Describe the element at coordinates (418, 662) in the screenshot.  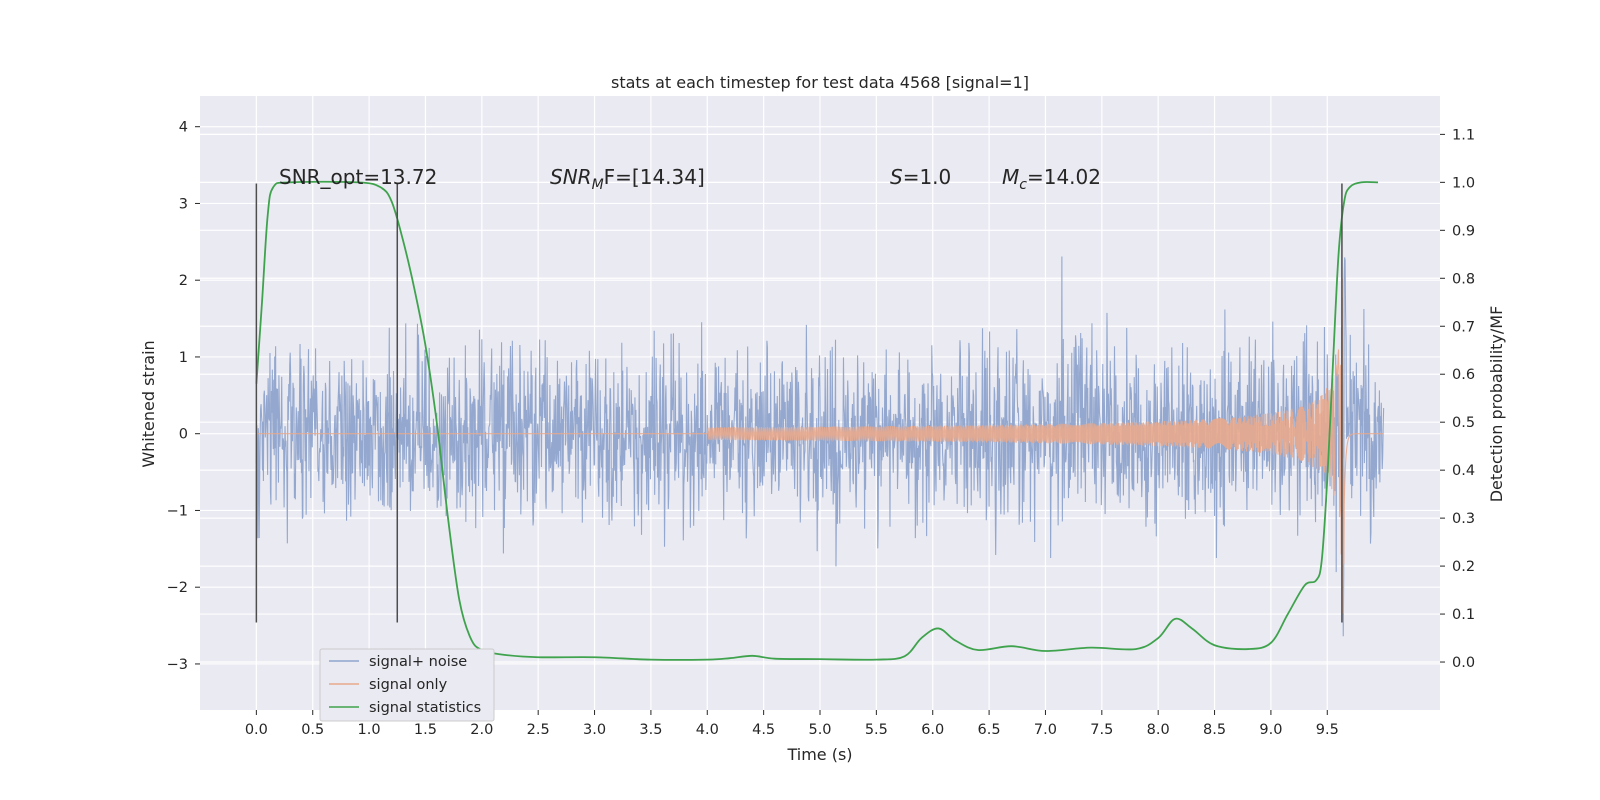
I see `legend-label-signal-noise: signal+ noise` at that location.